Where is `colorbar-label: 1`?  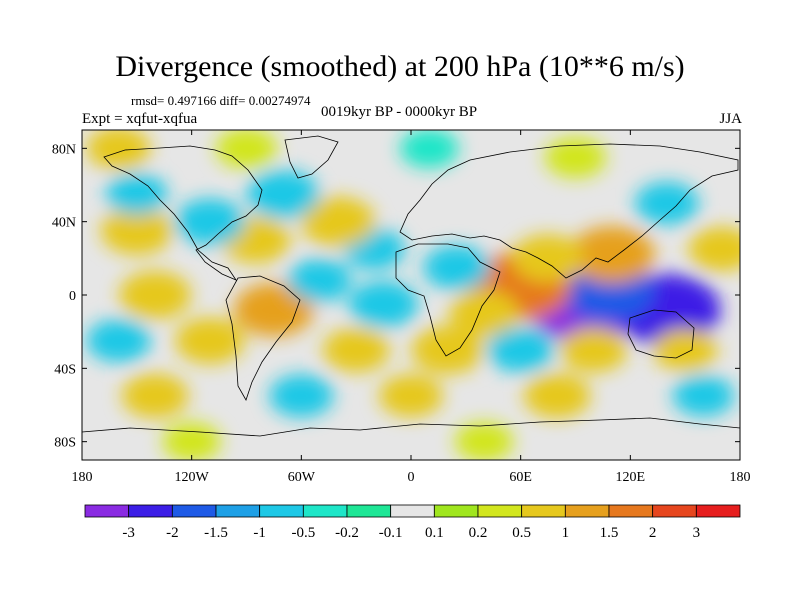
colorbar-label: 1 is located at coordinates (566, 533).